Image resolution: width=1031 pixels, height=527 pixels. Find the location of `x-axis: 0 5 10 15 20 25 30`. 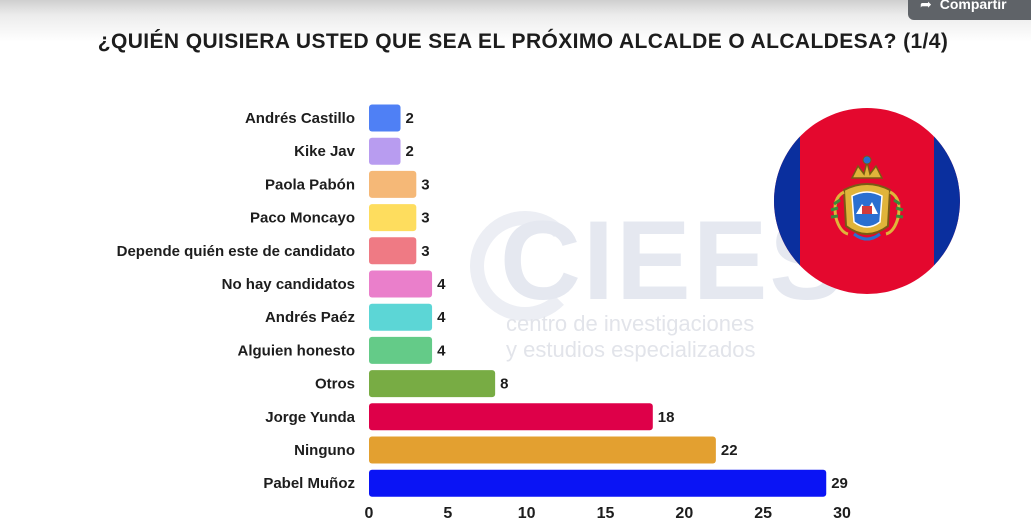

x-axis: 0 5 10 15 20 25 30 is located at coordinates (608, 513).